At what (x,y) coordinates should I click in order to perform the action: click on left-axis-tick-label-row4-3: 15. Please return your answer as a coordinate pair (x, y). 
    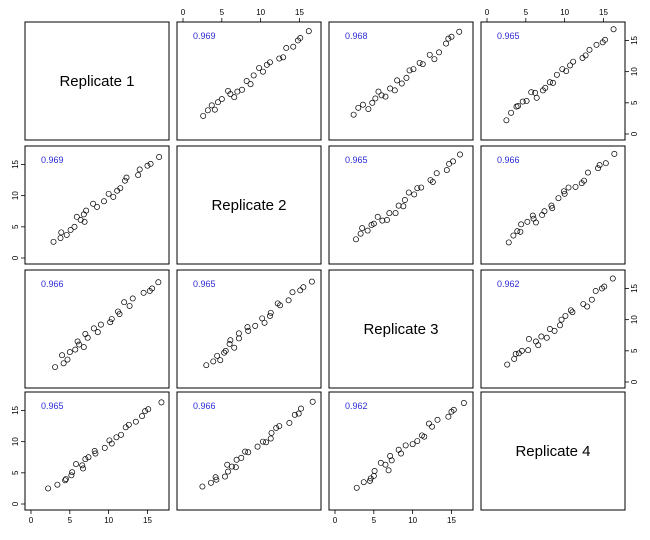
    Looking at the image, I should click on (15, 409).